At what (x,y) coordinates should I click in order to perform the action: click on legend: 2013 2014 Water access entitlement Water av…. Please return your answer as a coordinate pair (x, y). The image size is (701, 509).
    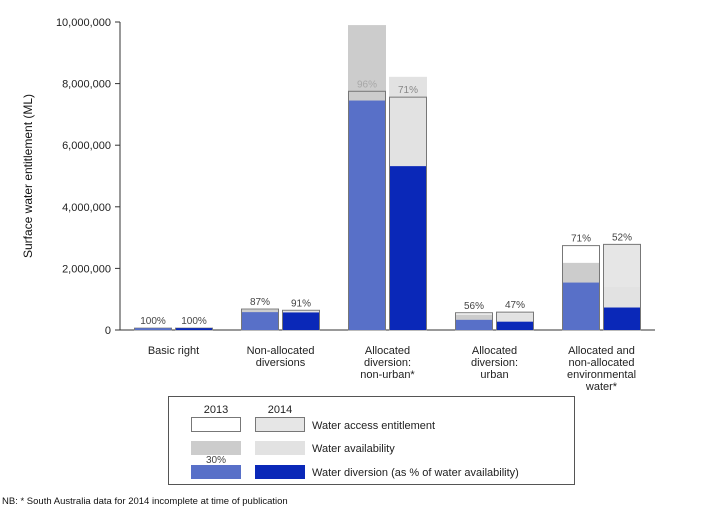
    Looking at the image, I should click on (371, 440).